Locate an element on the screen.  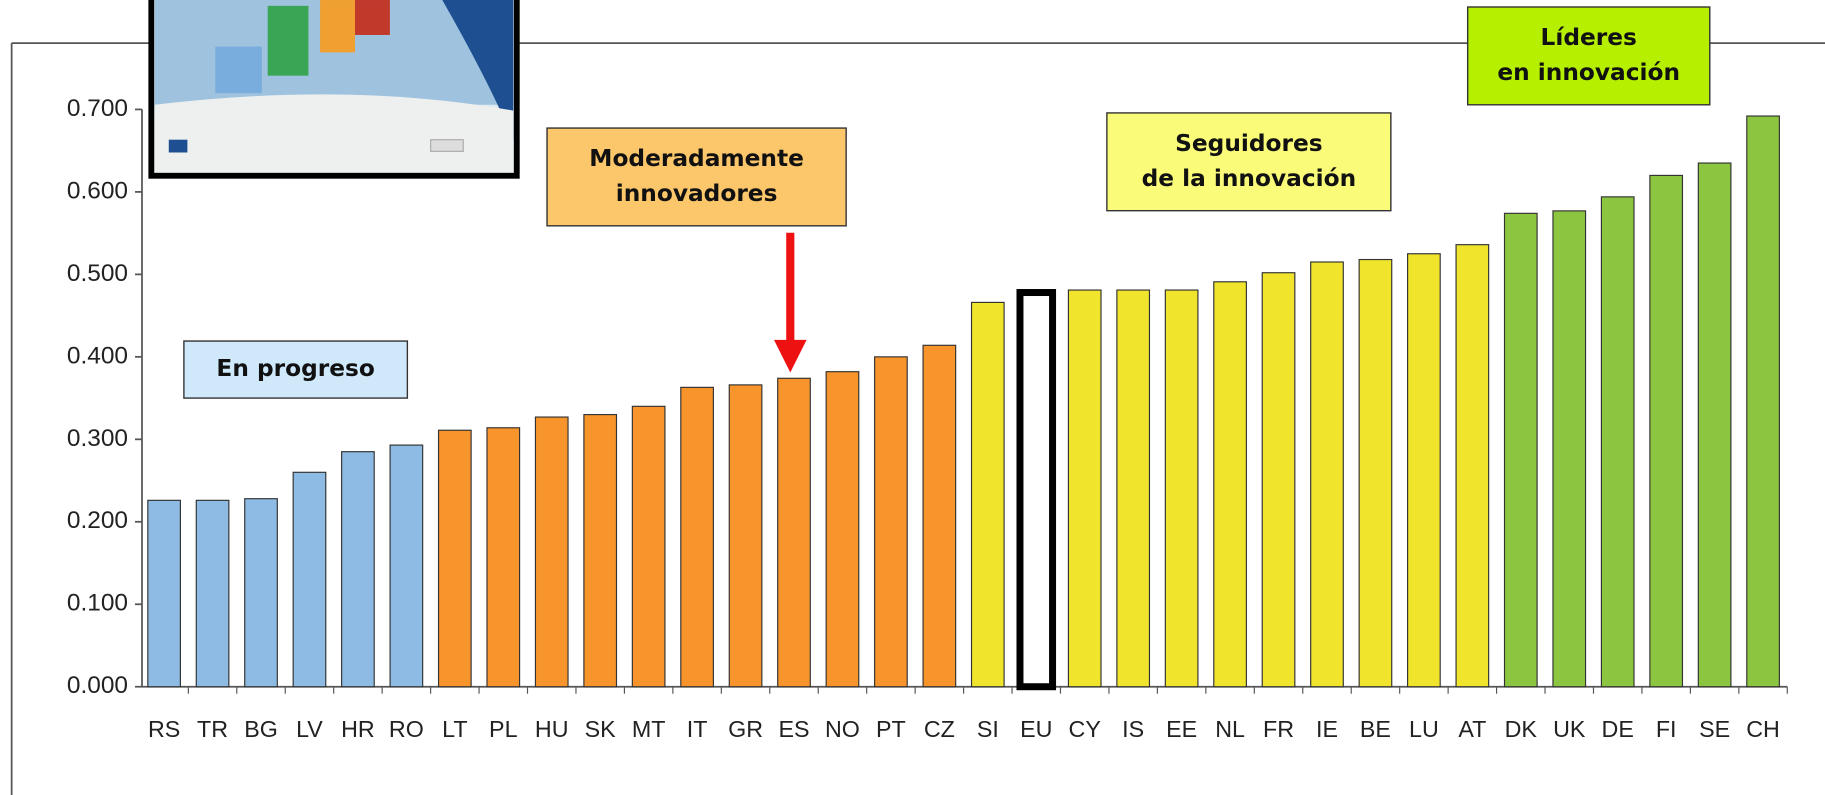
x-tick-label: ES is located at coordinates (793, 729).